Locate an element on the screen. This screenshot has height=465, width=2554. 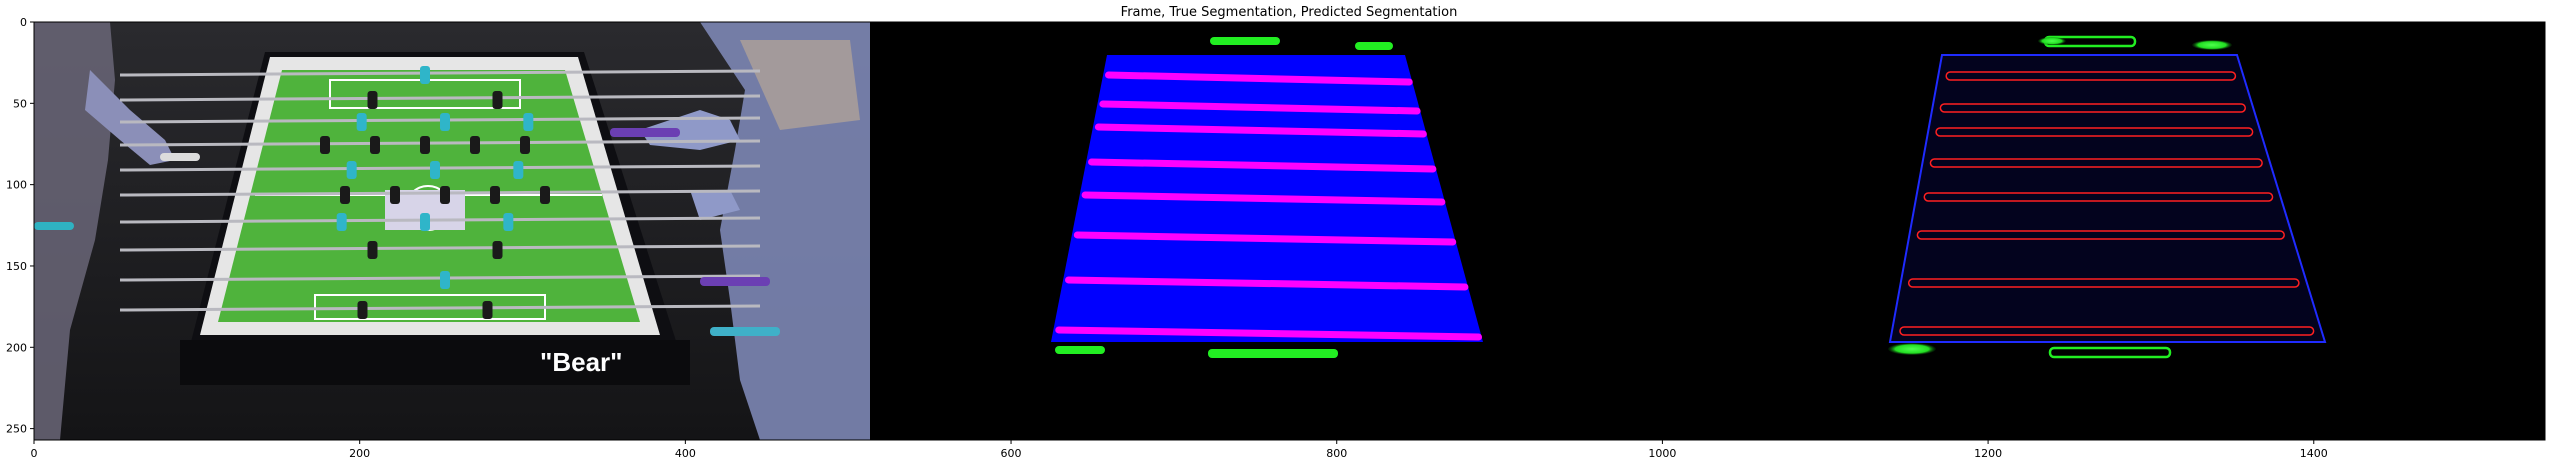
pred-rod-outlines is located at coordinates (2107, 203).